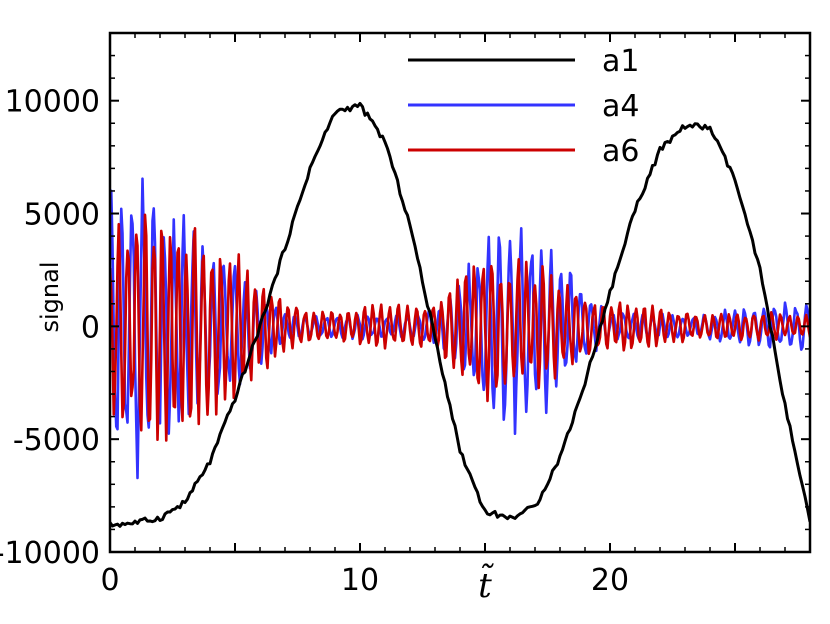  Describe the element at coordinates (610, 580) in the screenshot. I see `x-tick-label: 20` at that location.